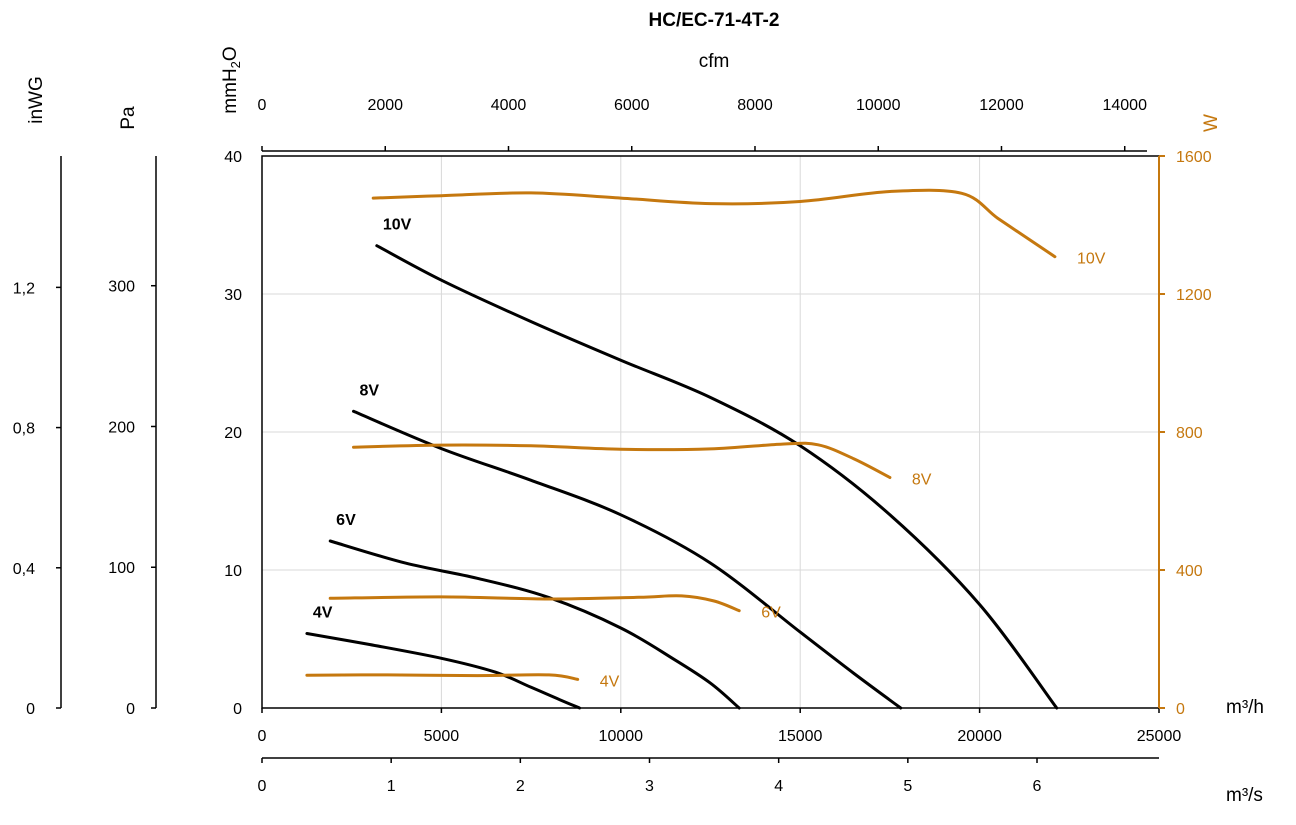 The image size is (1296, 825). I want to click on cfm-tick-label: 4000, so click(509, 105).